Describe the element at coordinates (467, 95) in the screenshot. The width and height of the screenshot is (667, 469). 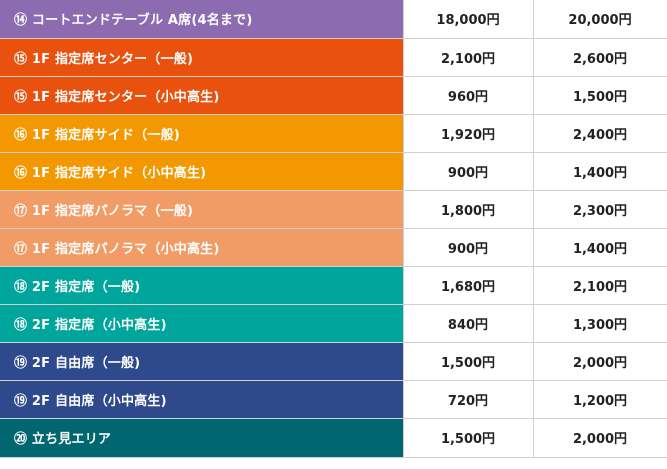
I see `price-advance: 960円` at that location.